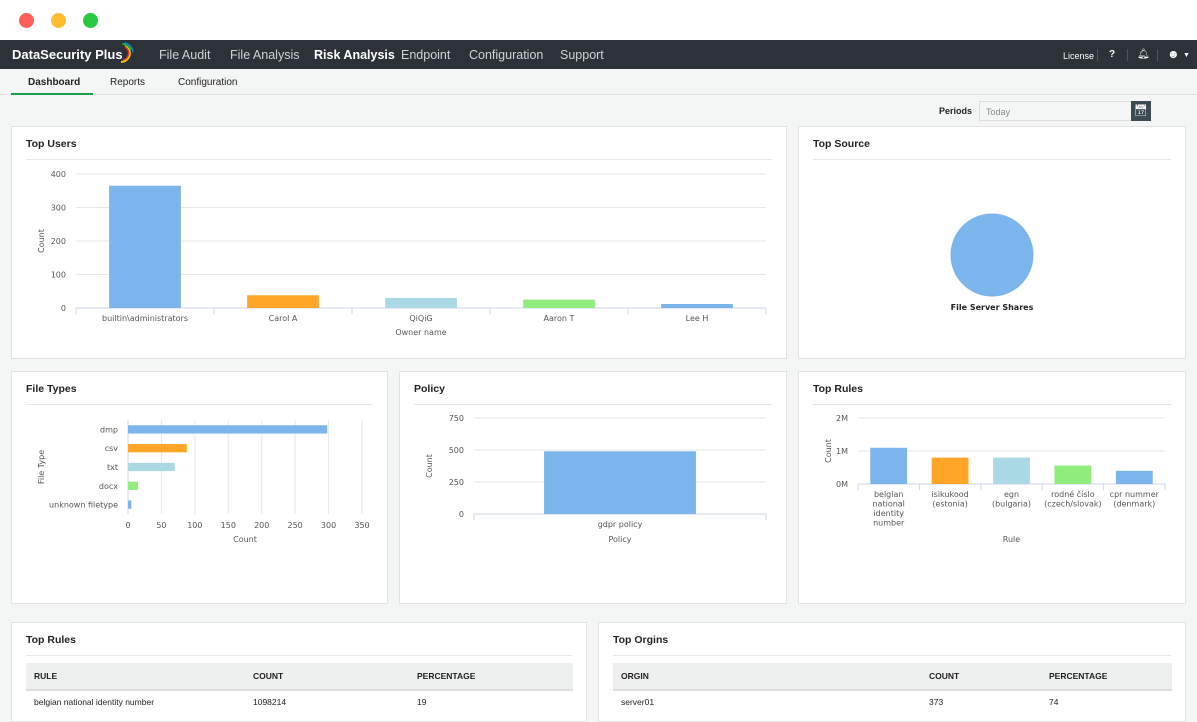 Image resolution: width=1197 pixels, height=722 pixels. I want to click on pie-slice-file-server-shares, so click(992, 255).